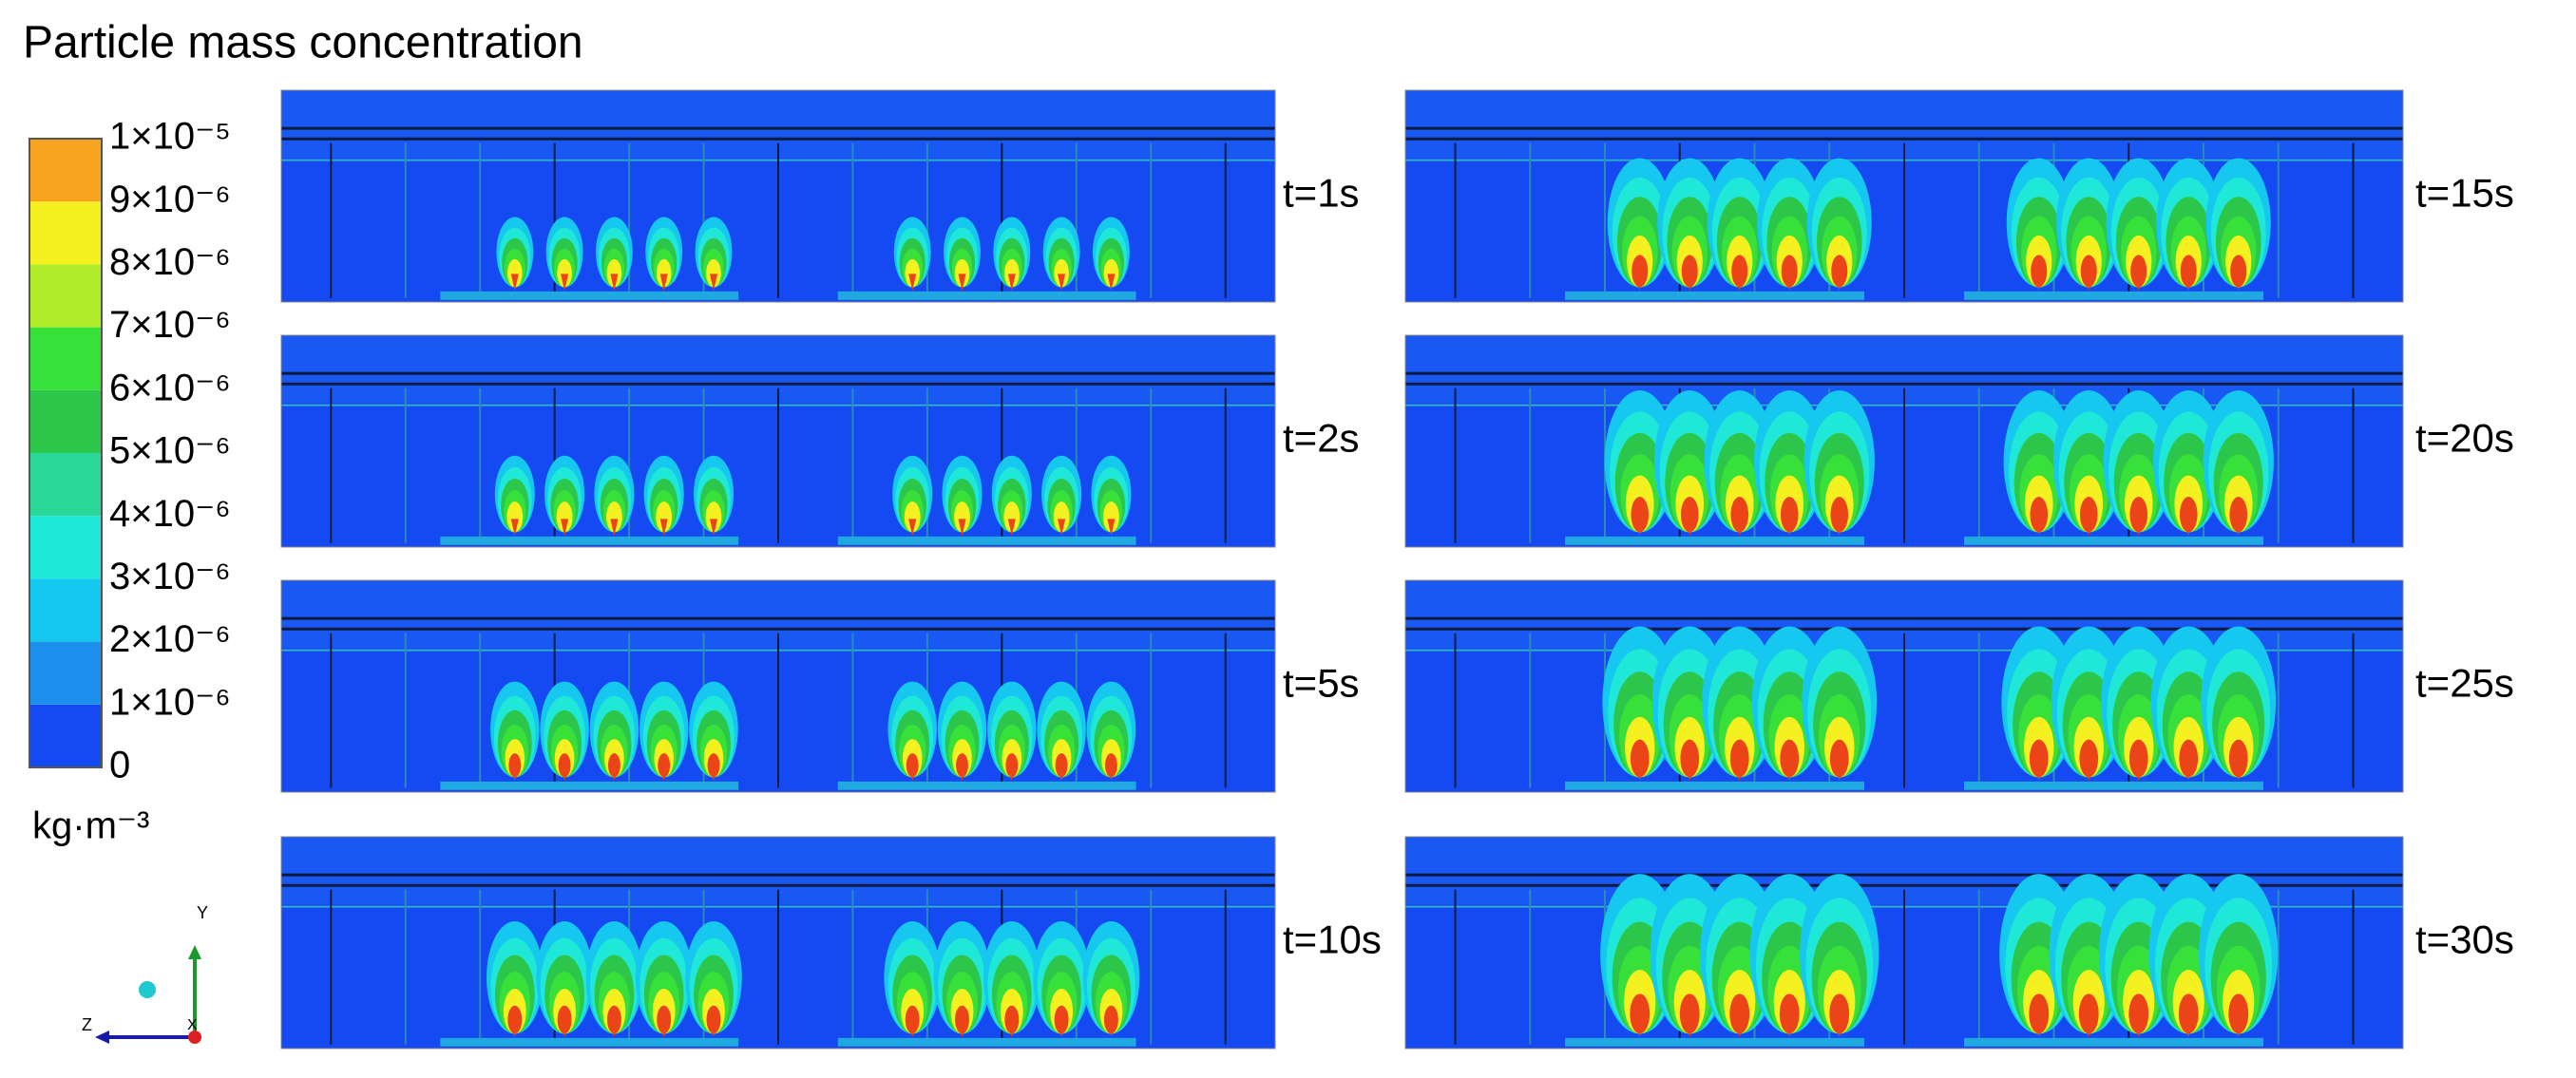 The image size is (2576, 1078). I want to click on z-axis-label: Z, so click(87, 1024).